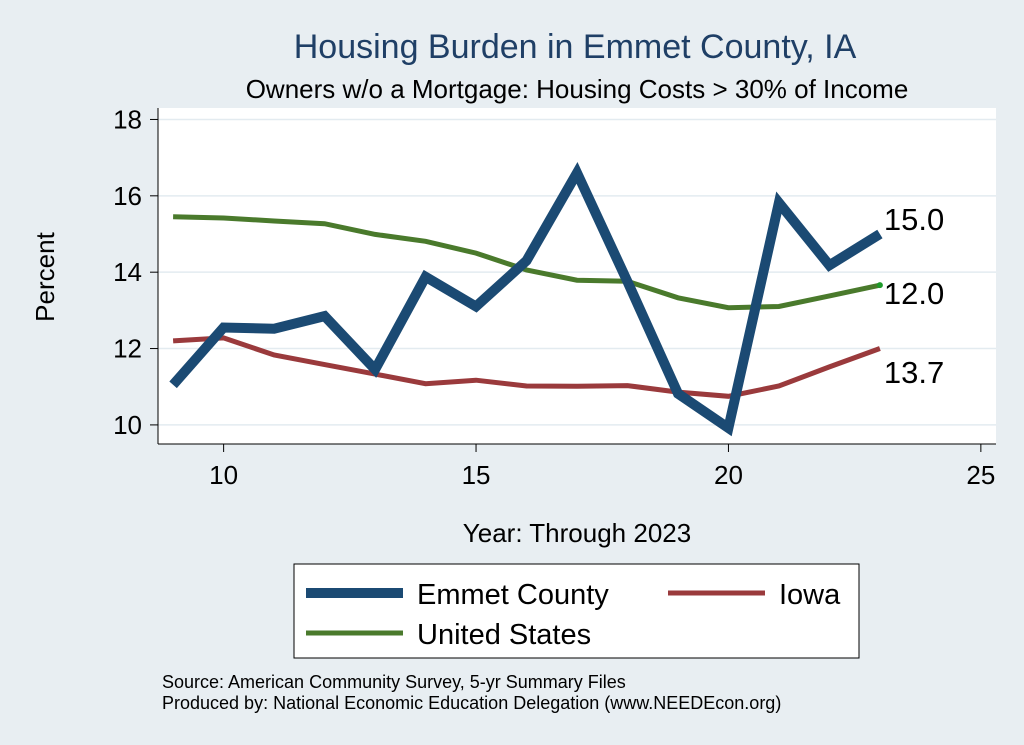 This screenshot has width=1024, height=745. What do you see at coordinates (476, 475) in the screenshot?
I see `x-tick-label: 15` at bounding box center [476, 475].